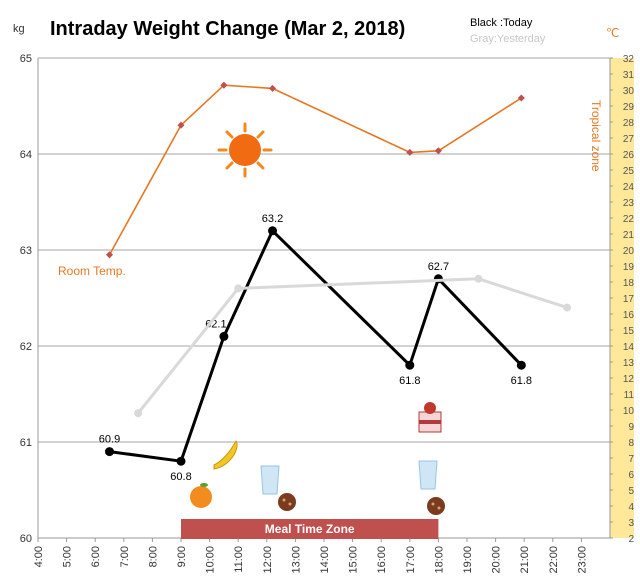  I want to click on left-tick-label: 63, so click(26, 251).